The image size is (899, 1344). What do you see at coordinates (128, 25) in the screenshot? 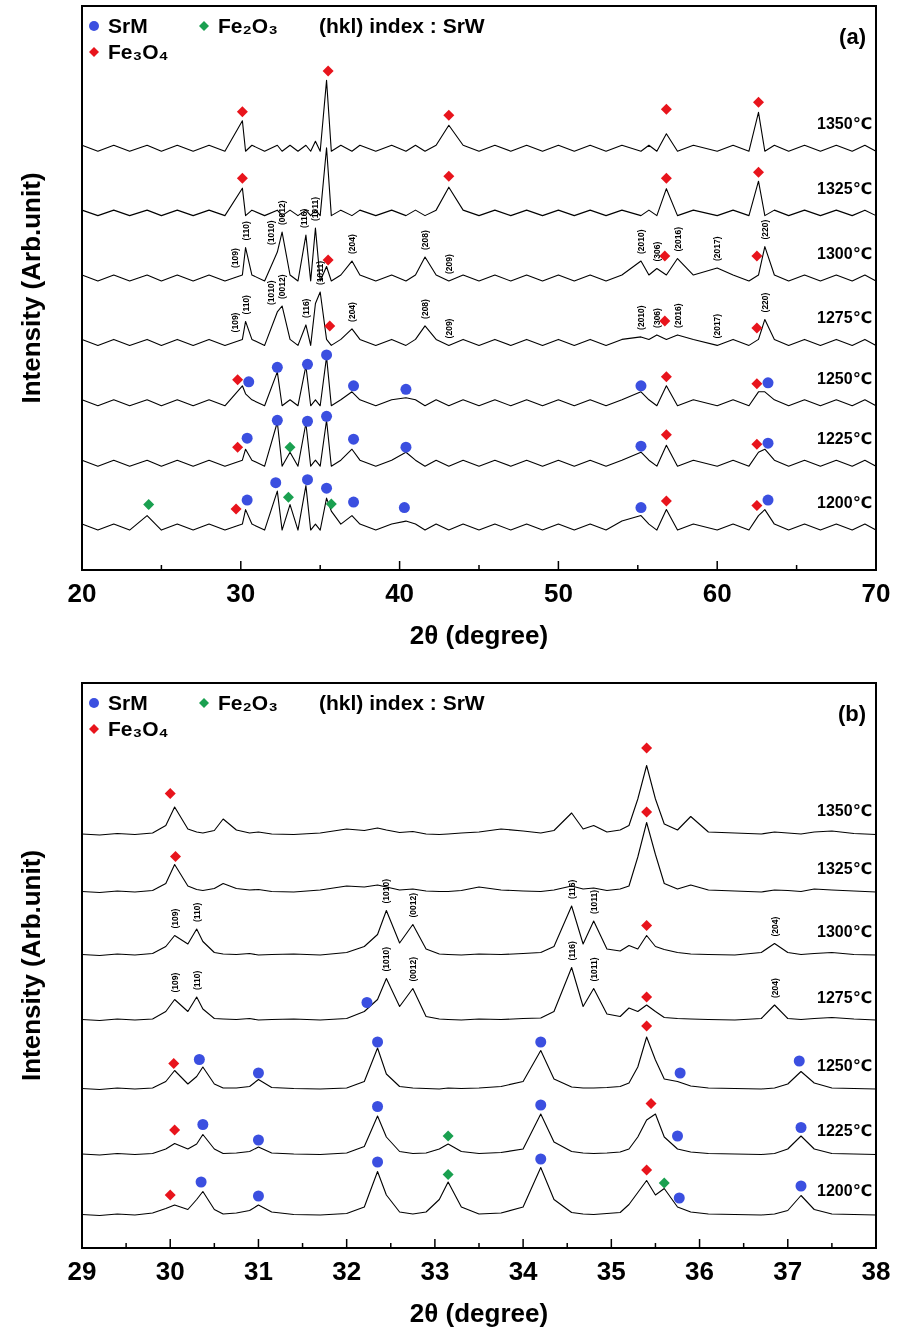
I see `legend-label: SrM` at bounding box center [128, 25].